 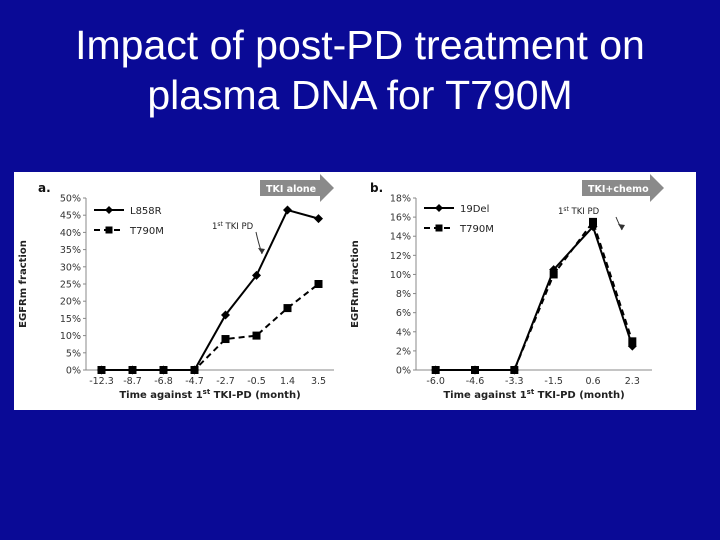 What do you see at coordinates (476, 229) in the screenshot?
I see `chart-2-legend-2-label: T790M` at bounding box center [476, 229].